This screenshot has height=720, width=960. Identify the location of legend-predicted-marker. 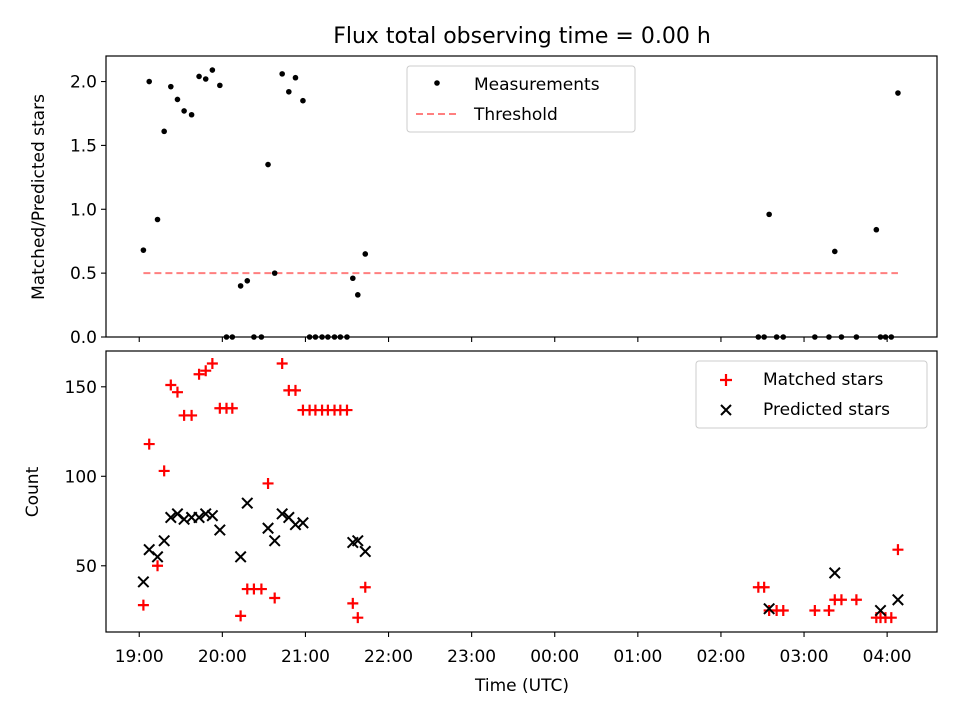
(726, 410).